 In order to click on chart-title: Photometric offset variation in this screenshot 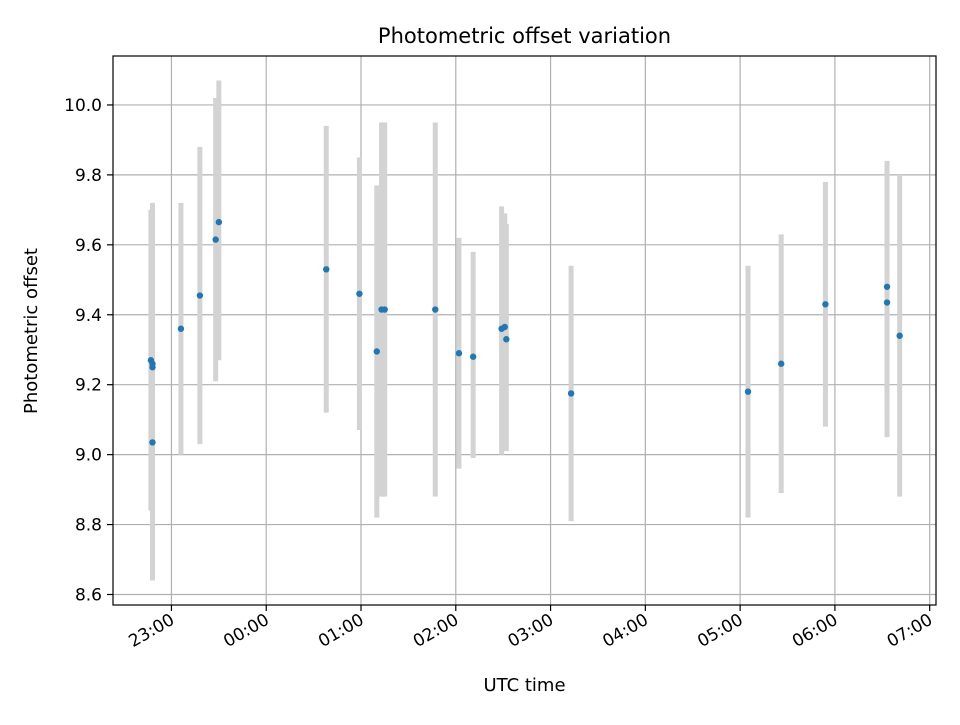, I will do `click(524, 36)`.